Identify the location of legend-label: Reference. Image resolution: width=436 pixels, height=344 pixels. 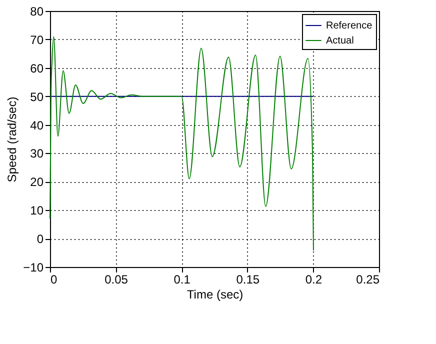
(349, 26).